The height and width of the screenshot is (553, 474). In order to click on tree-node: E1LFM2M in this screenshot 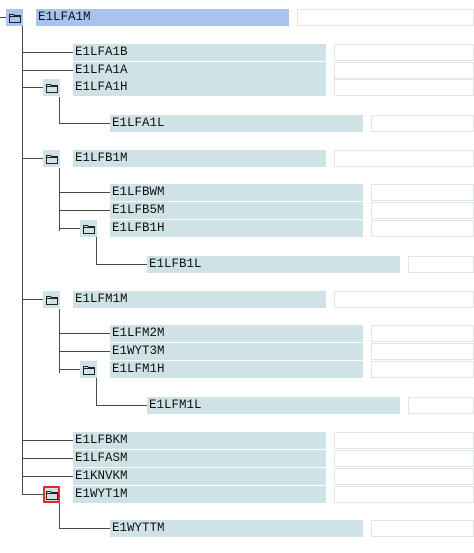, I will do `click(237, 333)`.